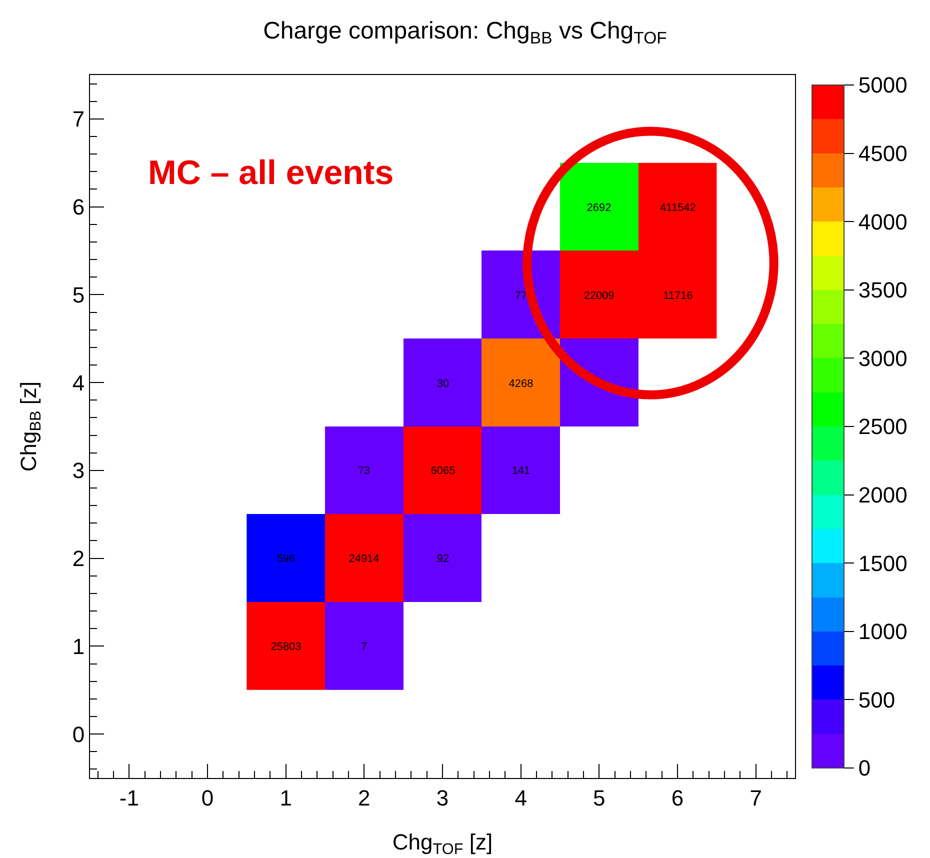 This screenshot has width=930, height=858. I want to click on data-label: 596, so click(286, 558).